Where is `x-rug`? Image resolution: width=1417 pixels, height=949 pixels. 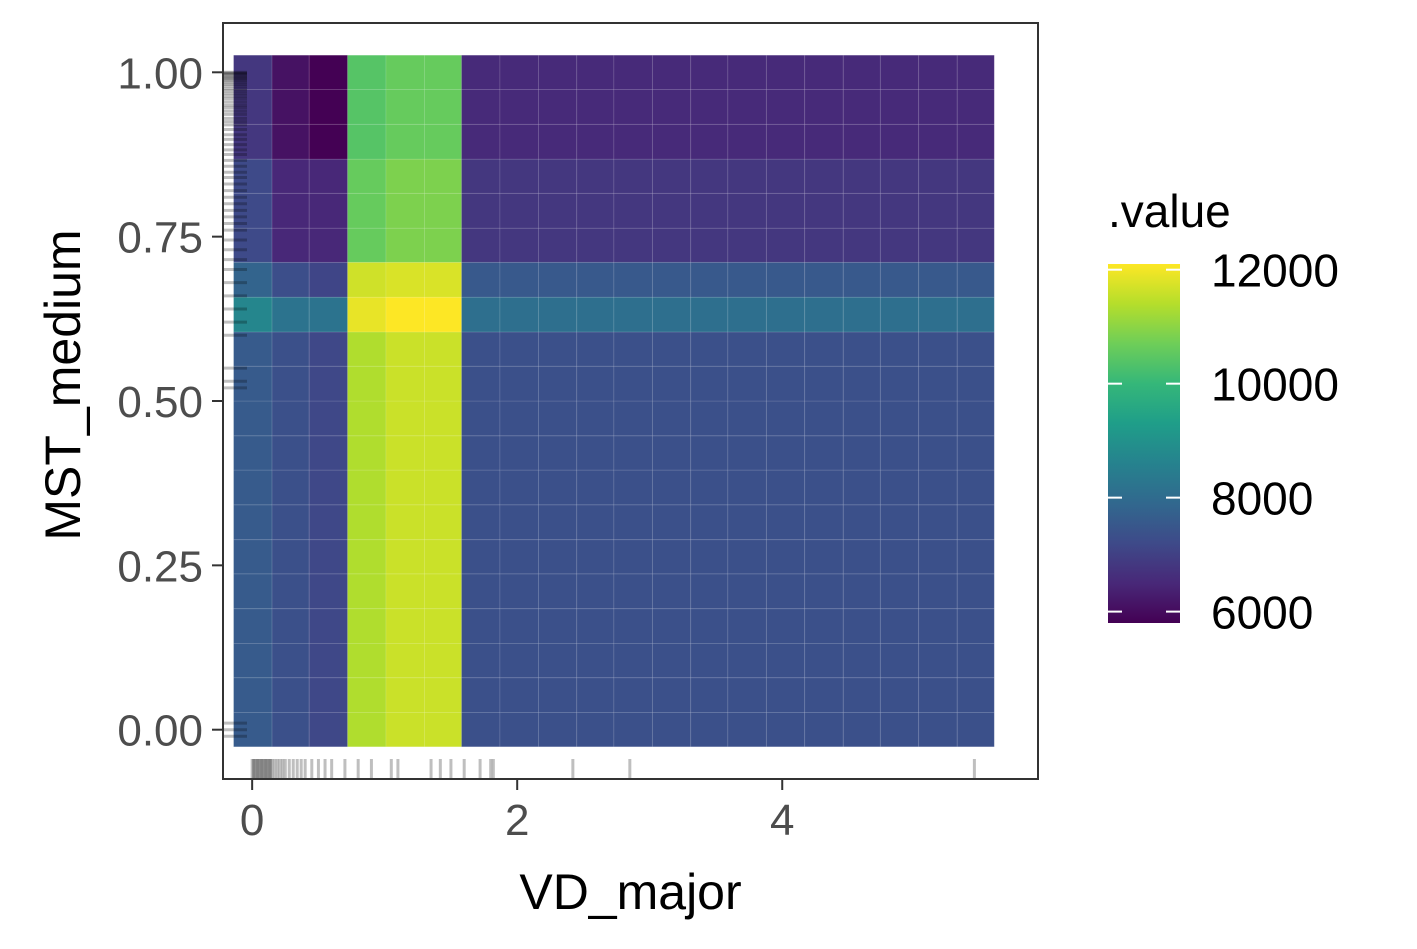 x-rug is located at coordinates (613, 769).